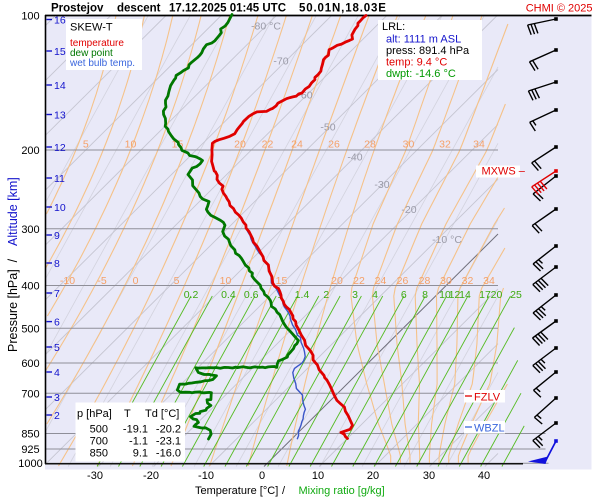  Describe the element at coordinates (30, 287) in the screenshot. I see `svg-text: 400` at that location.